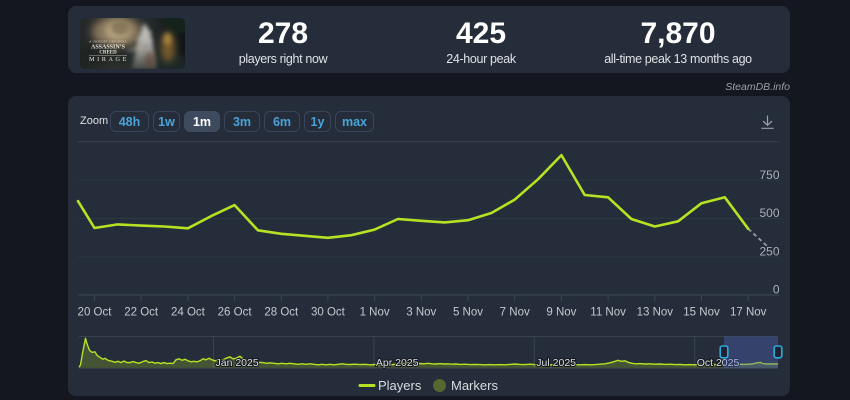 Image resolution: width=850 pixels, height=400 pixels. Describe the element at coordinates (421, 313) in the screenshot. I see `svg-text: 3 Nov` at that location.